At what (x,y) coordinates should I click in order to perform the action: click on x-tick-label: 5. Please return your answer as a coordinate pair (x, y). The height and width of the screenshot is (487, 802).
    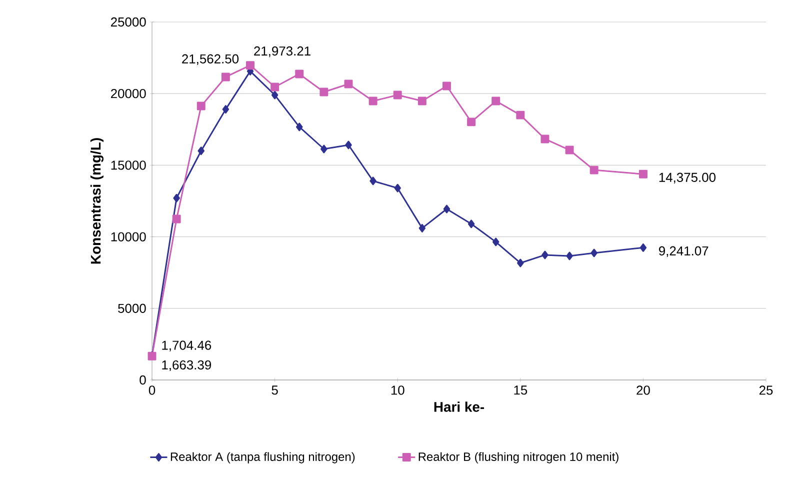
    Looking at the image, I should click on (275, 390).